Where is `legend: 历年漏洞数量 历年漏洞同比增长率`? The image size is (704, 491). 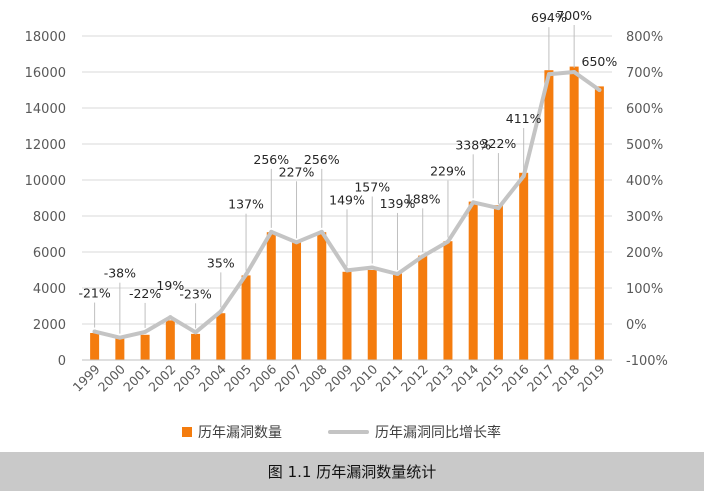 legend: 历年漏洞数量 历年漏洞同比增长率 is located at coordinates (341, 432).